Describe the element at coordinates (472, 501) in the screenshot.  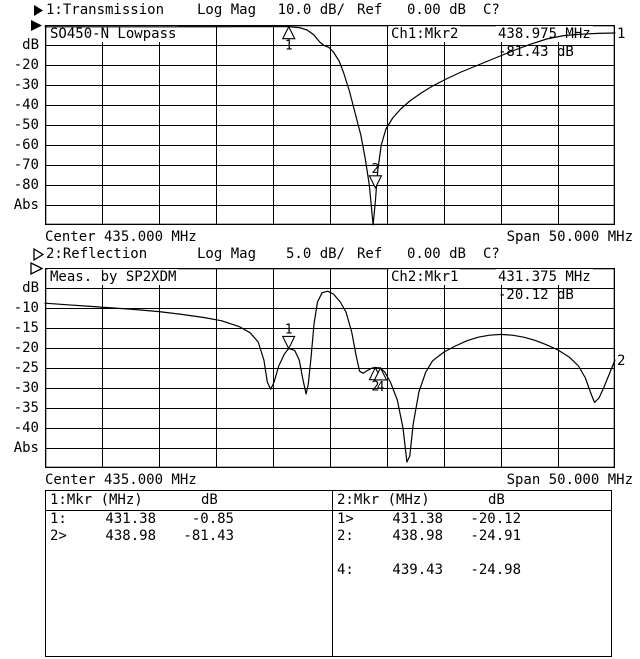
I see `ch2-marker-table-header: 2:Mkr (MHz) dB` at that location.